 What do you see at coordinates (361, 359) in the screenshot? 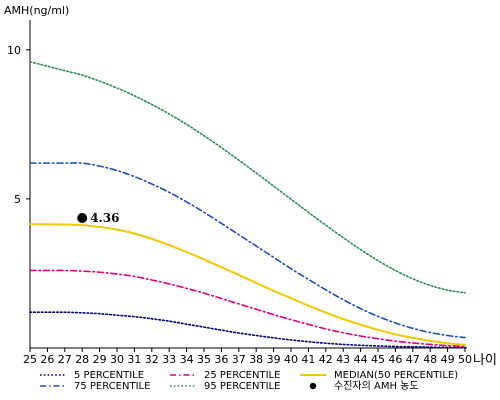
I see `x-tick-label: 44` at bounding box center [361, 359].